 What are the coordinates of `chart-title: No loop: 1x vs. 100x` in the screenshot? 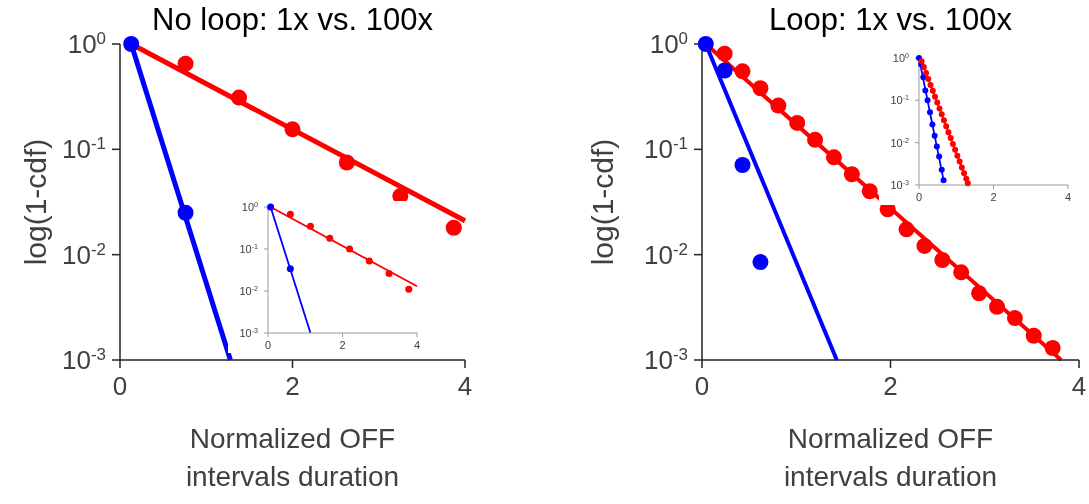 It's located at (292, 20).